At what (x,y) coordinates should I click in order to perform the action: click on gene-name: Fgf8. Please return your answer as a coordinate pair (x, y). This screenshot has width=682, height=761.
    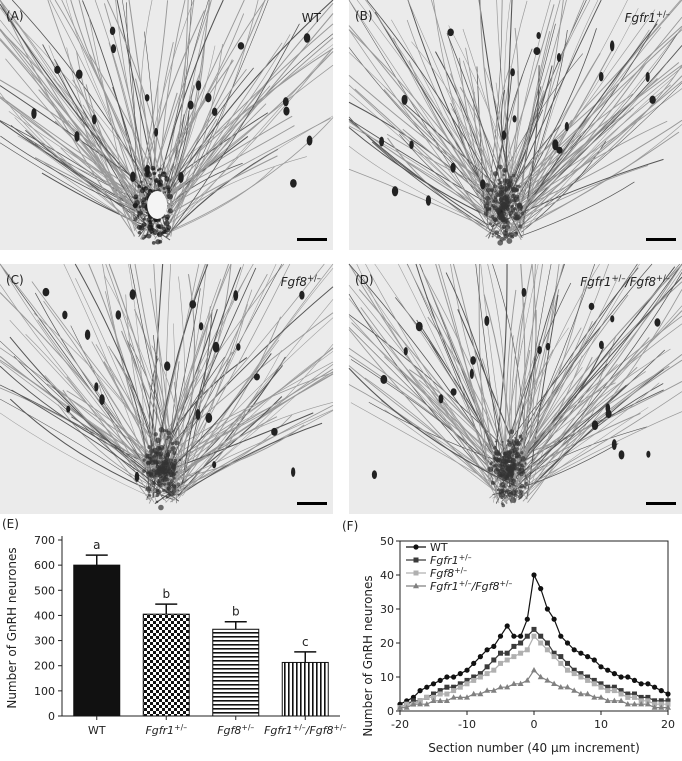
    Looking at the image, I should click on (442, 573).